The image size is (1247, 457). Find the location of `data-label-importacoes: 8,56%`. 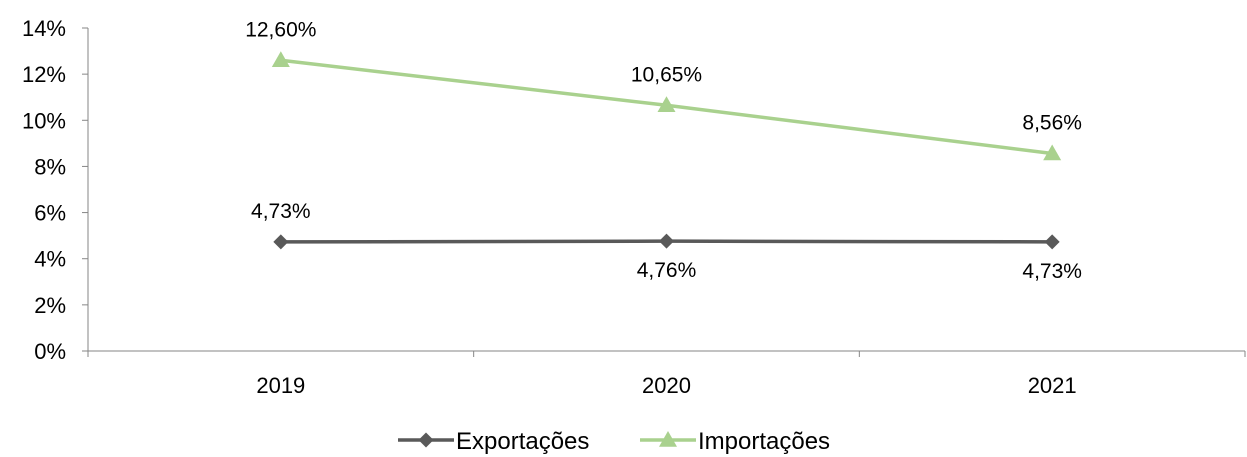

data-label-importacoes: 8,56% is located at coordinates (1052, 123).